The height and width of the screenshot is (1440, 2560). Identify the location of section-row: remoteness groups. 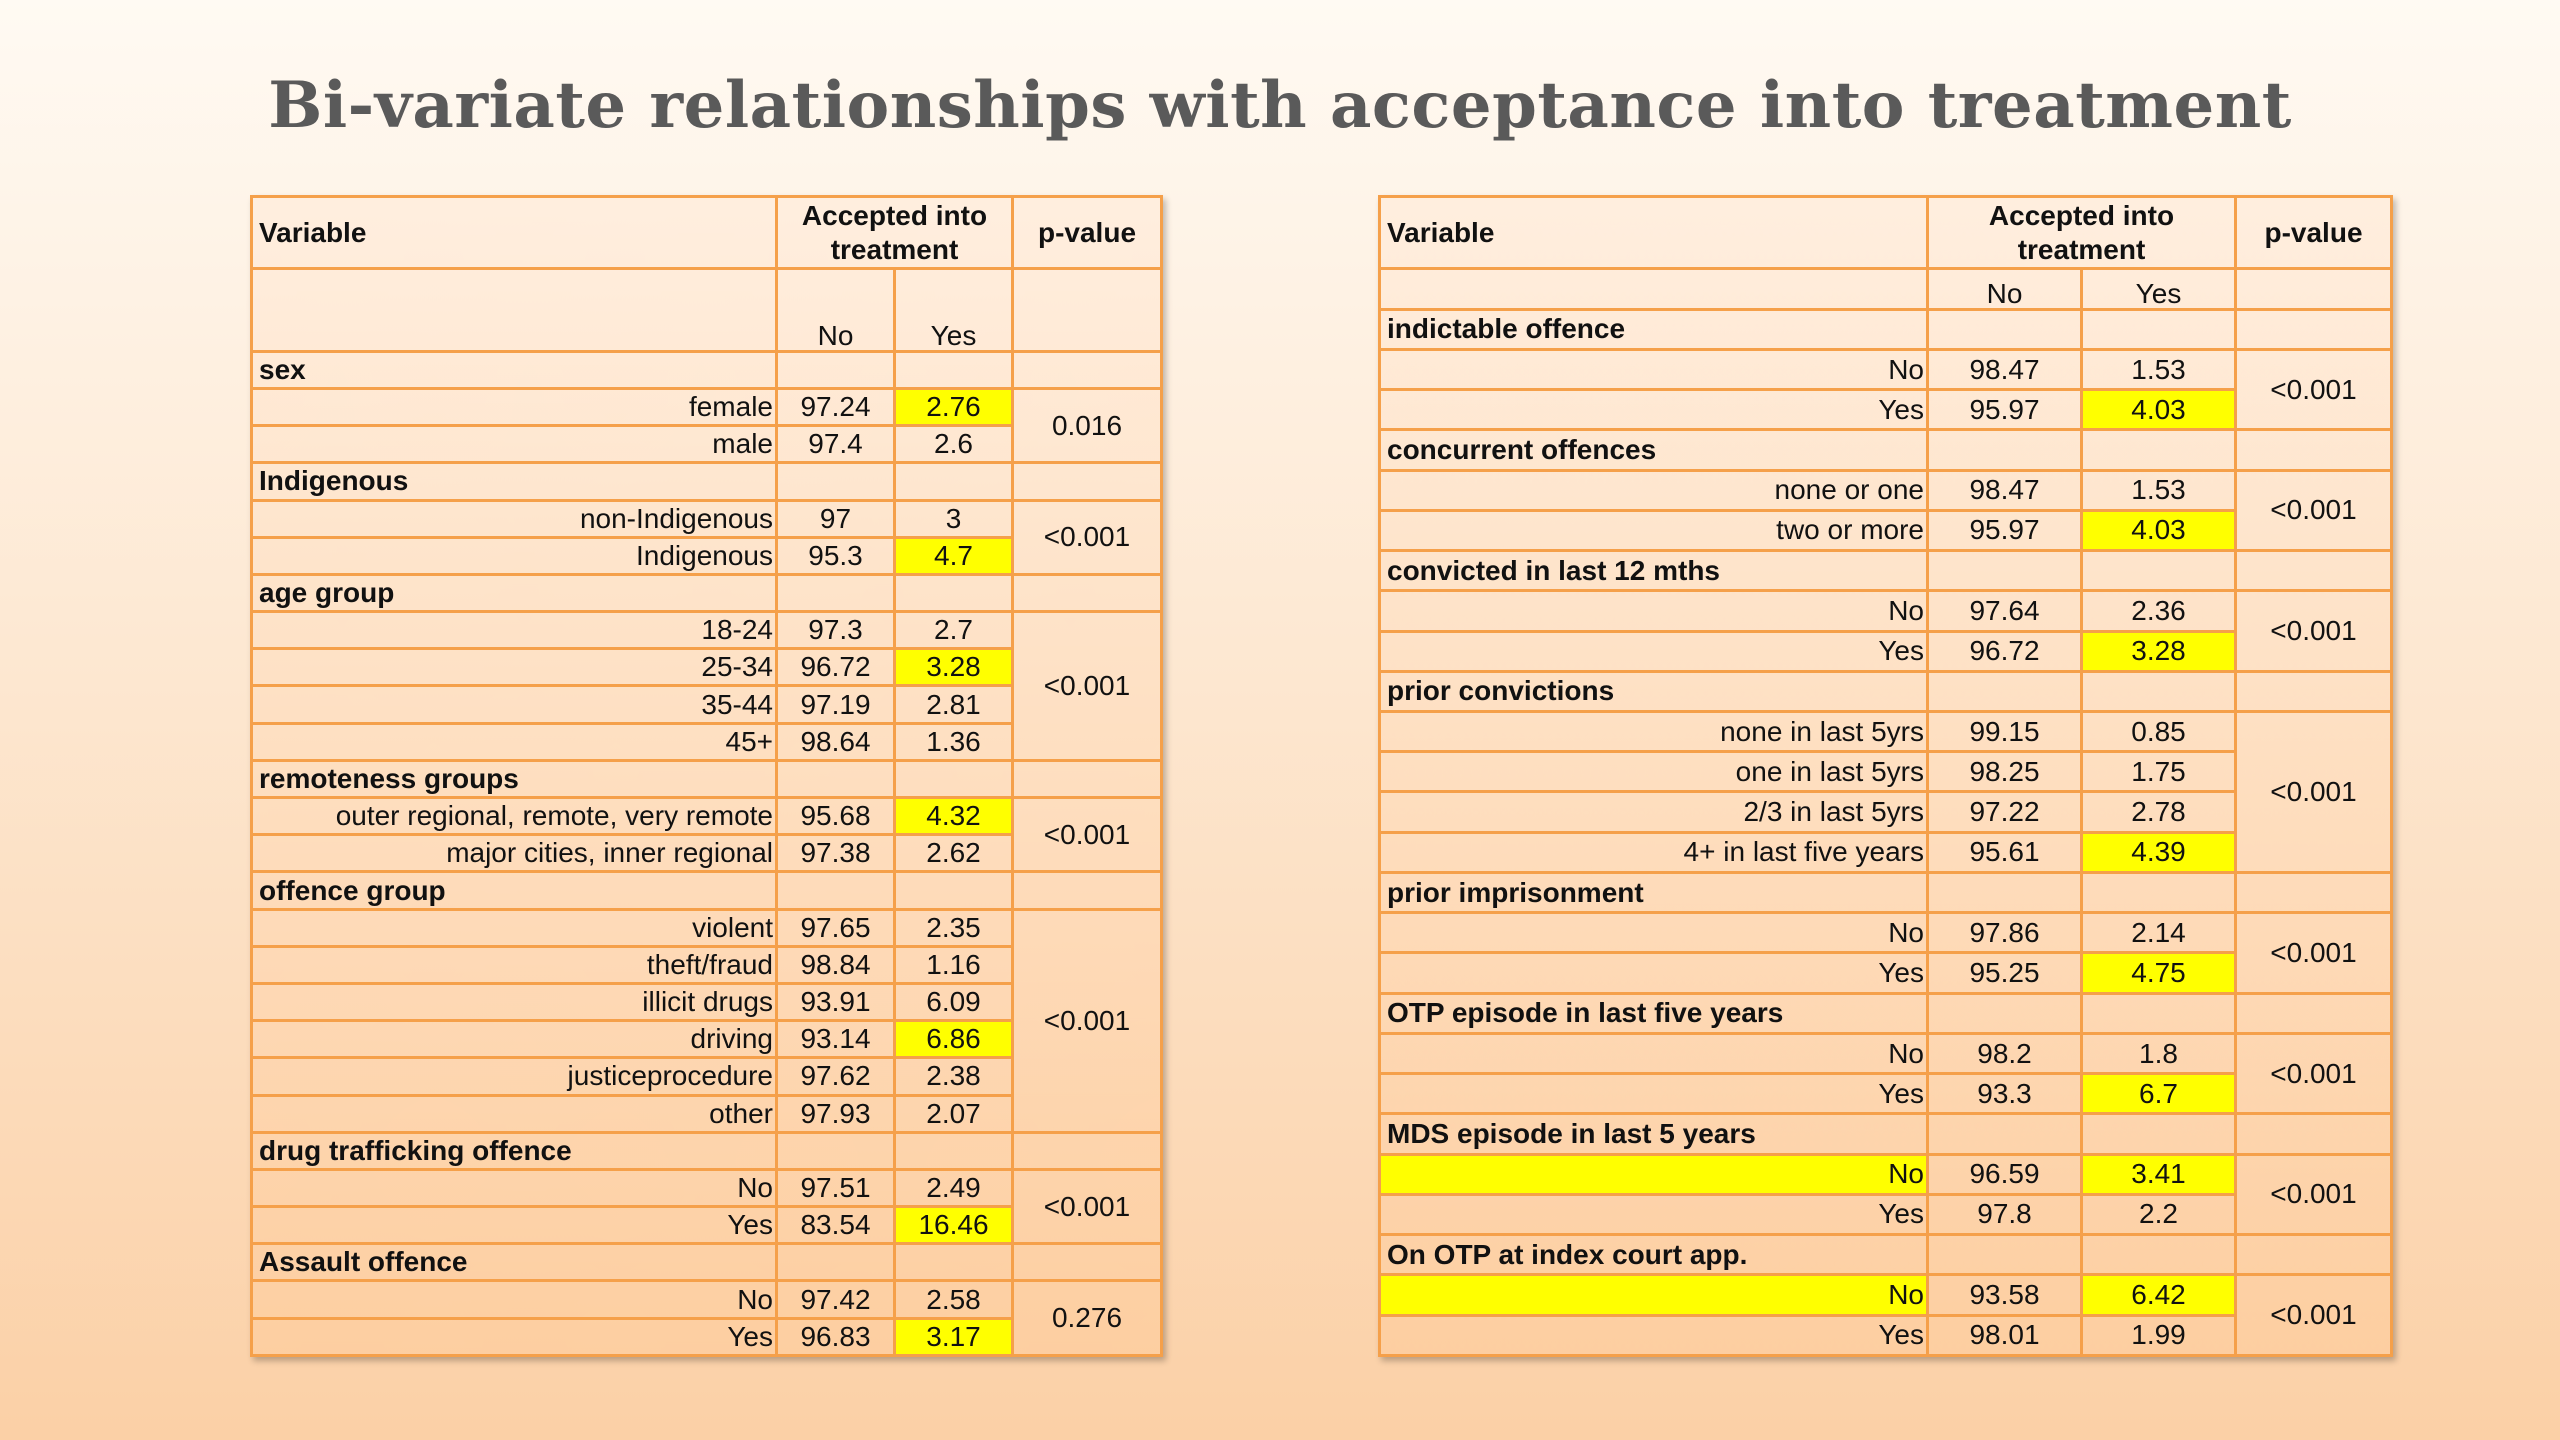
(706, 779).